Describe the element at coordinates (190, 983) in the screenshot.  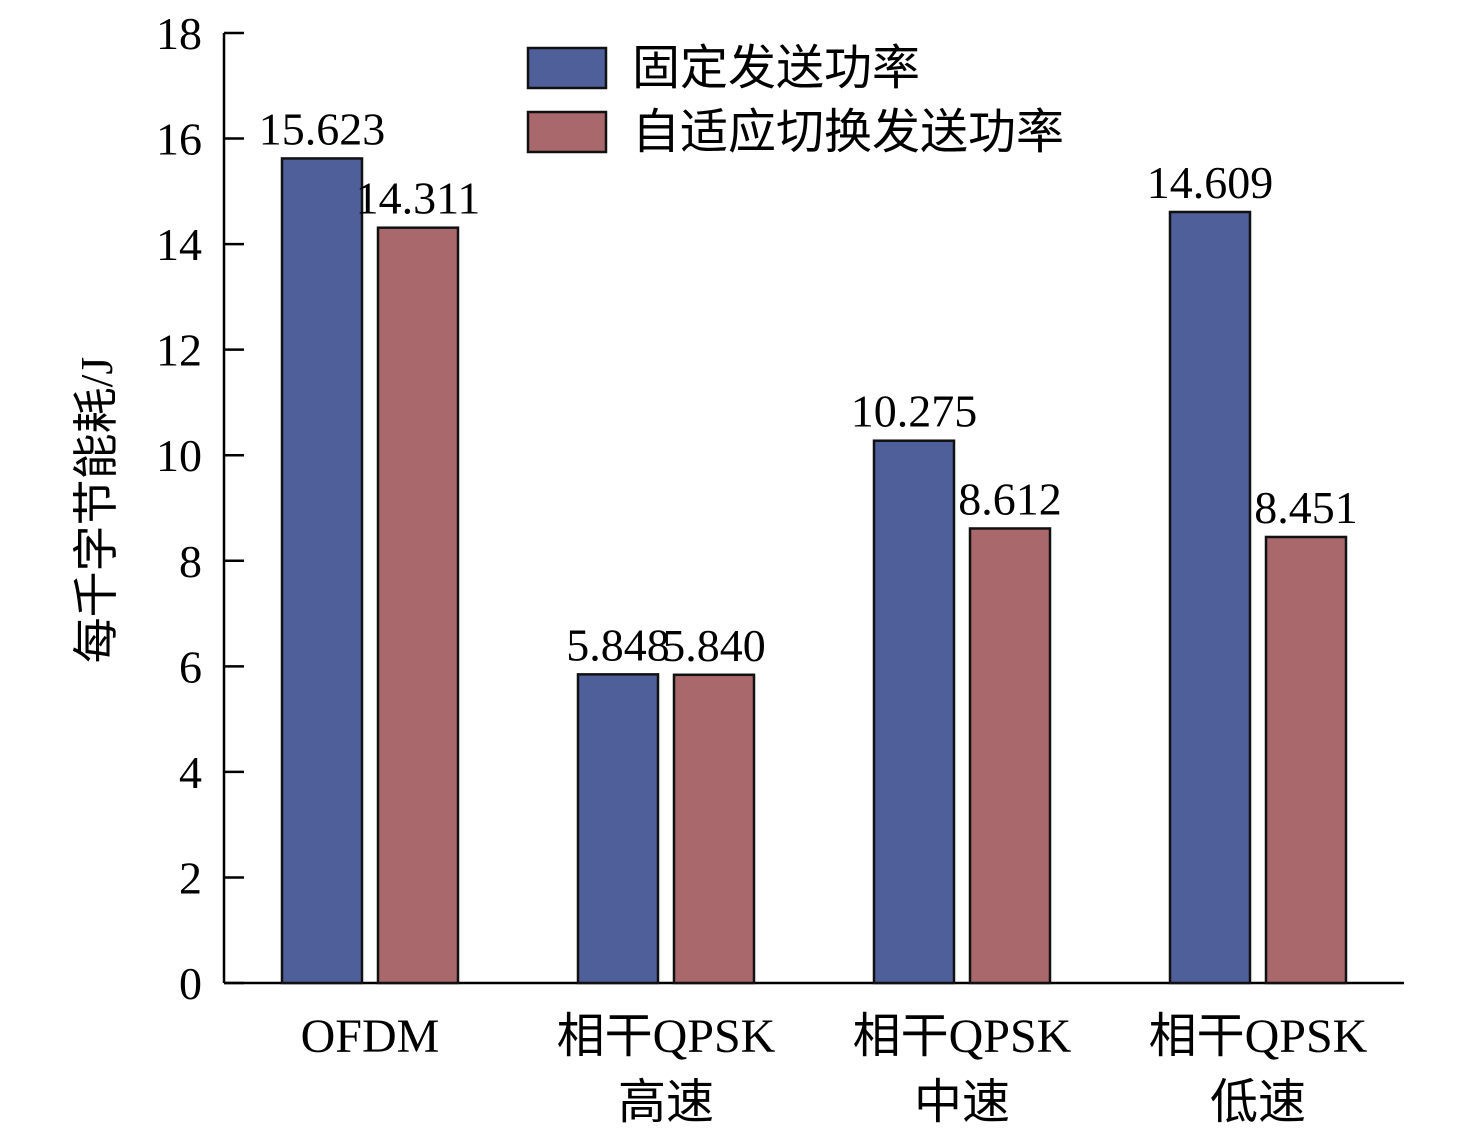
I see `y-tick-label: 0` at that location.